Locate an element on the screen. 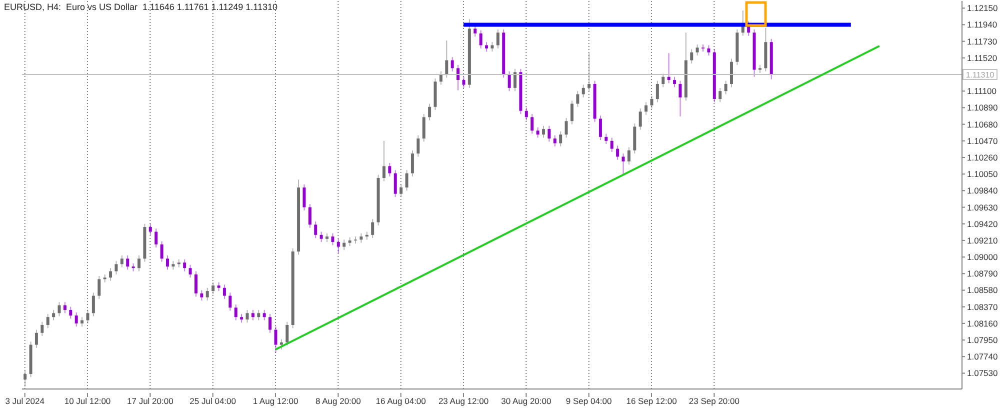 This screenshot has width=1000, height=408. x-tick-label: 9 Sep 04:00 is located at coordinates (589, 401).